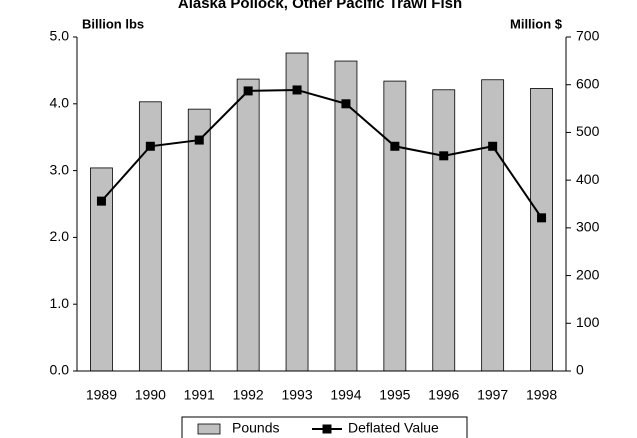 Image resolution: width=637 pixels, height=438 pixels. Describe the element at coordinates (588, 179) in the screenshot. I see `y2-tick-label: 400` at that location.